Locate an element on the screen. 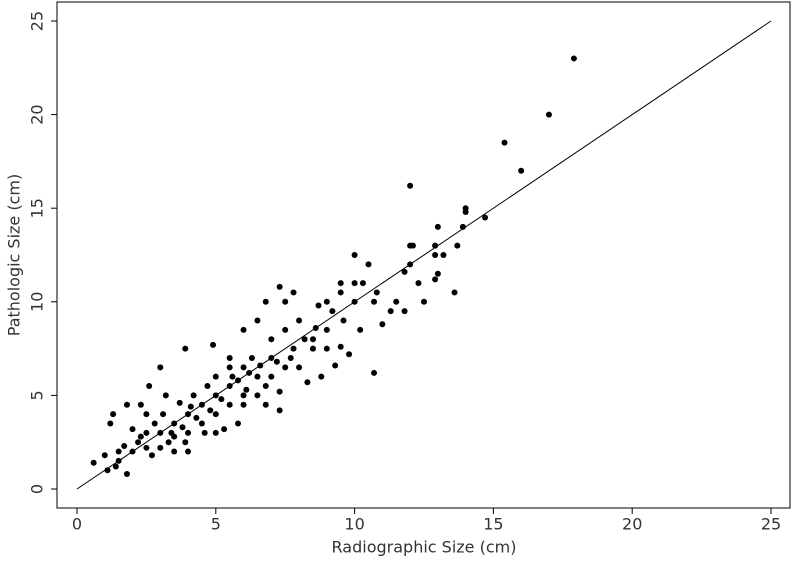  x-tick-label: 25 is located at coordinates (771, 524).